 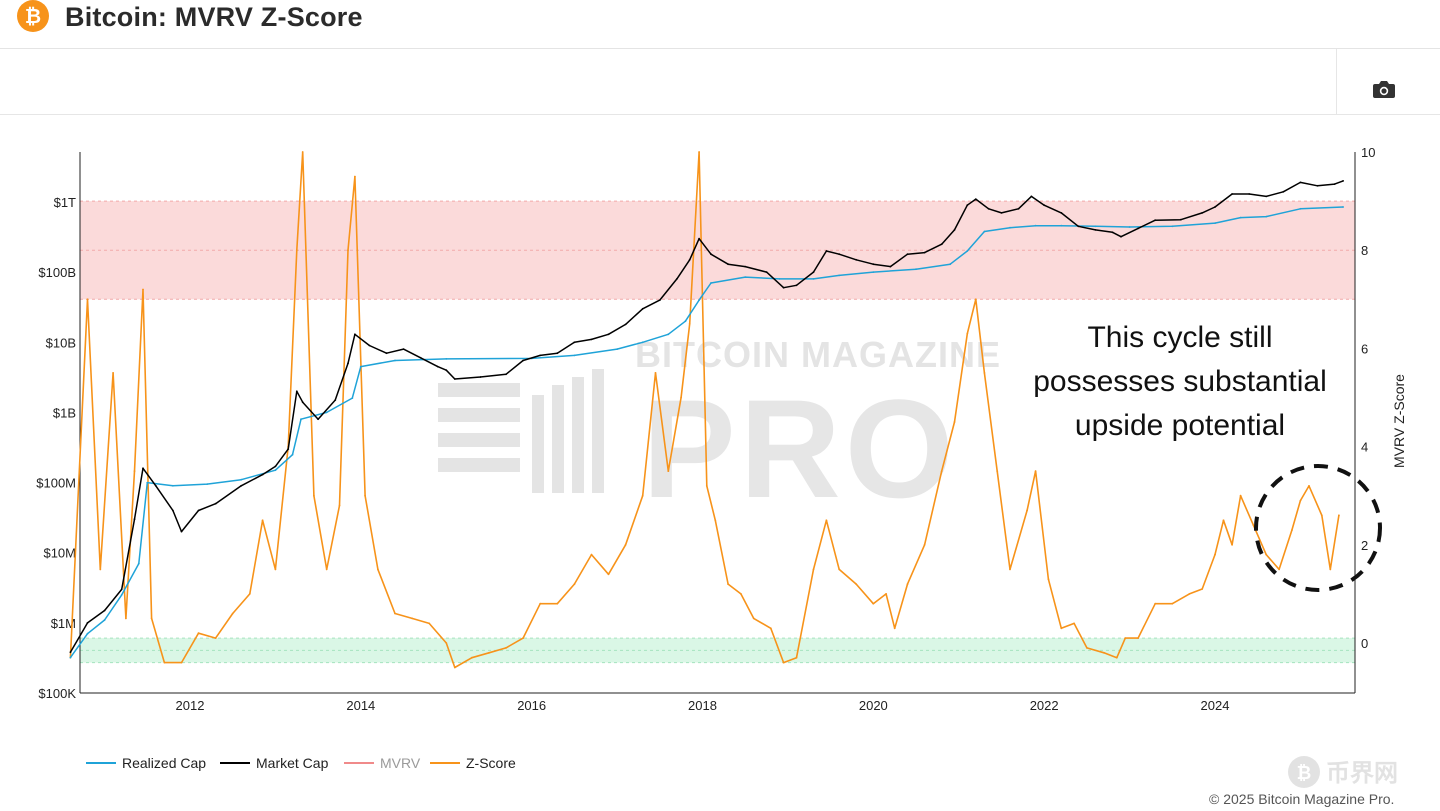 What do you see at coordinates (531, 705) in the screenshot?
I see `x-tick-label: 2016` at bounding box center [531, 705].